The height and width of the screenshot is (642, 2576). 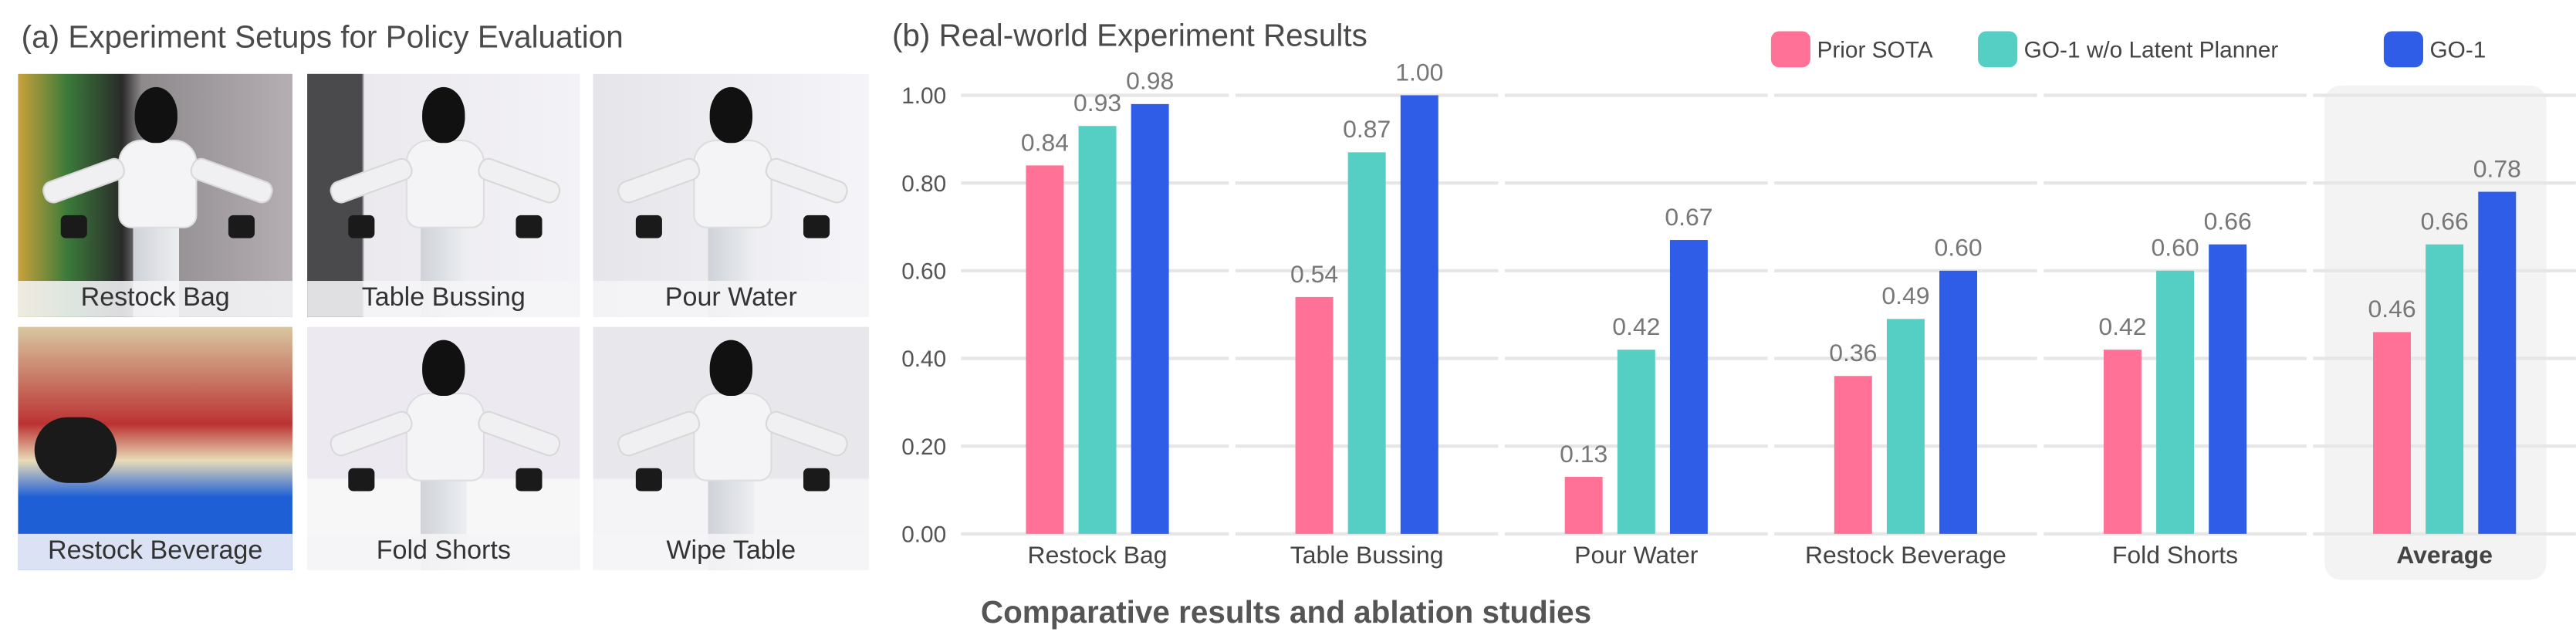 I want to click on figure-caption: Comparative results and ablation studies, so click(x=1286, y=613).